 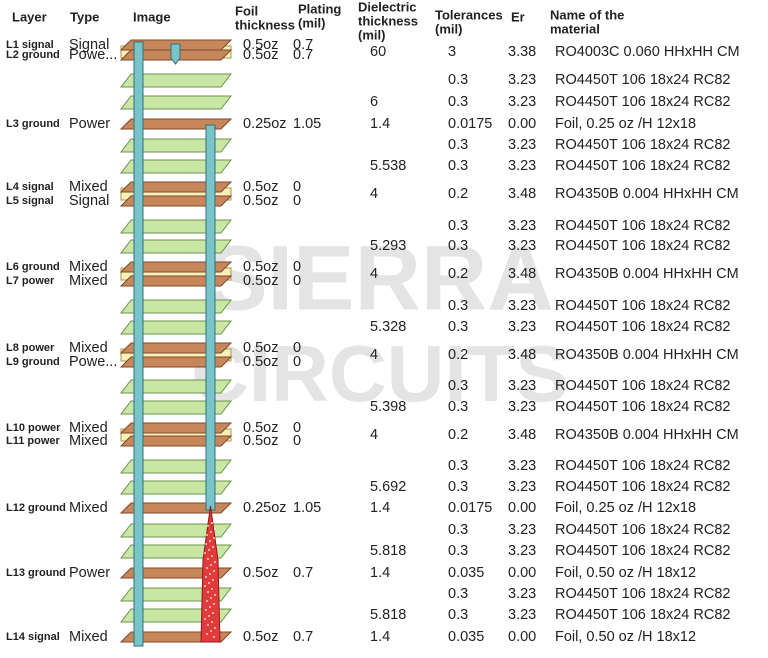 I want to click on column-header: Image, so click(x=152, y=16).